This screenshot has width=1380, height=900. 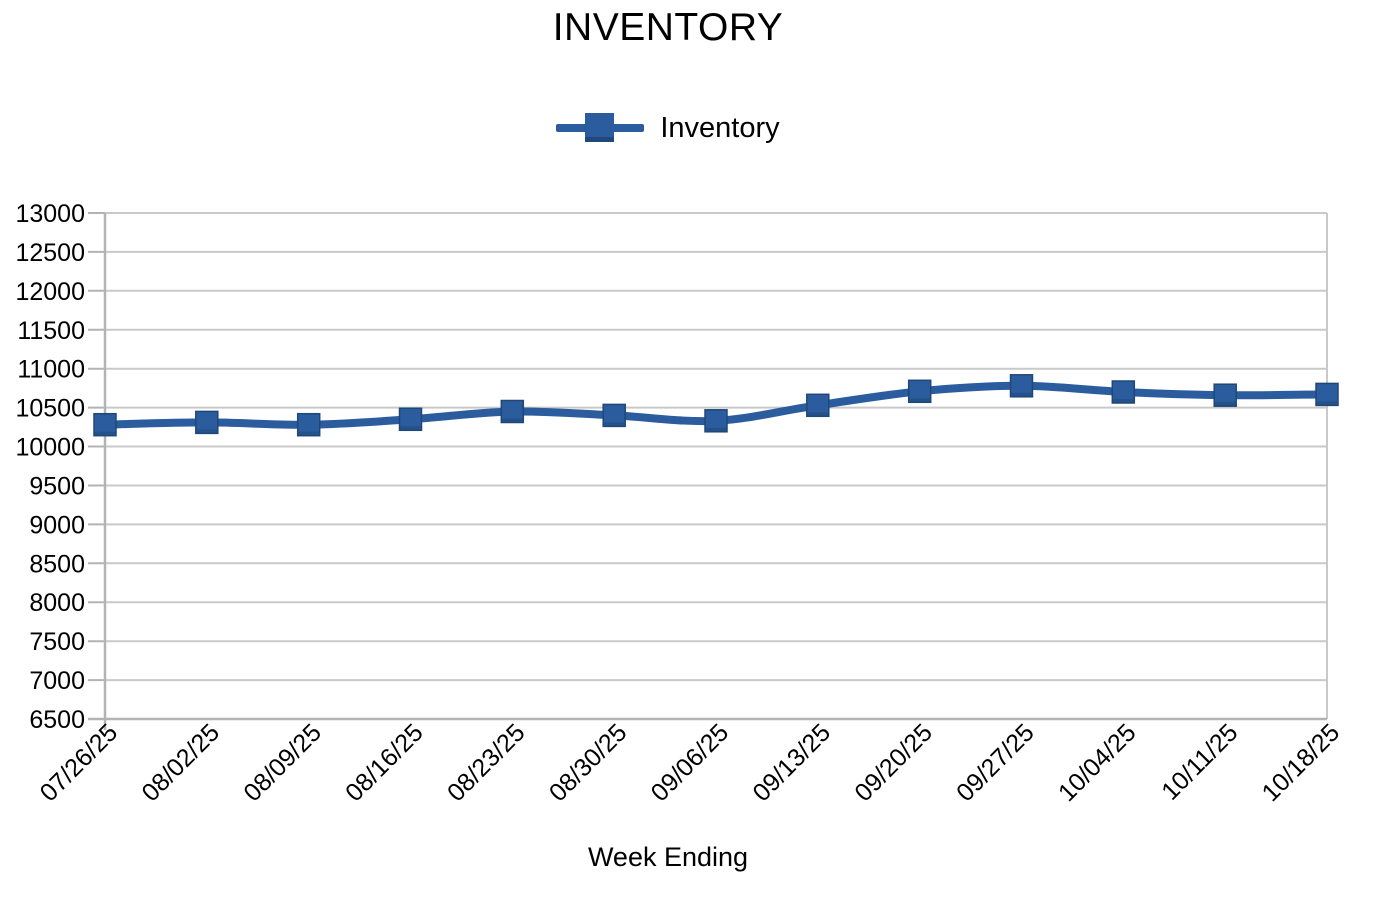 I want to click on x-tick-label: 09/27/25, so click(x=995, y=762).